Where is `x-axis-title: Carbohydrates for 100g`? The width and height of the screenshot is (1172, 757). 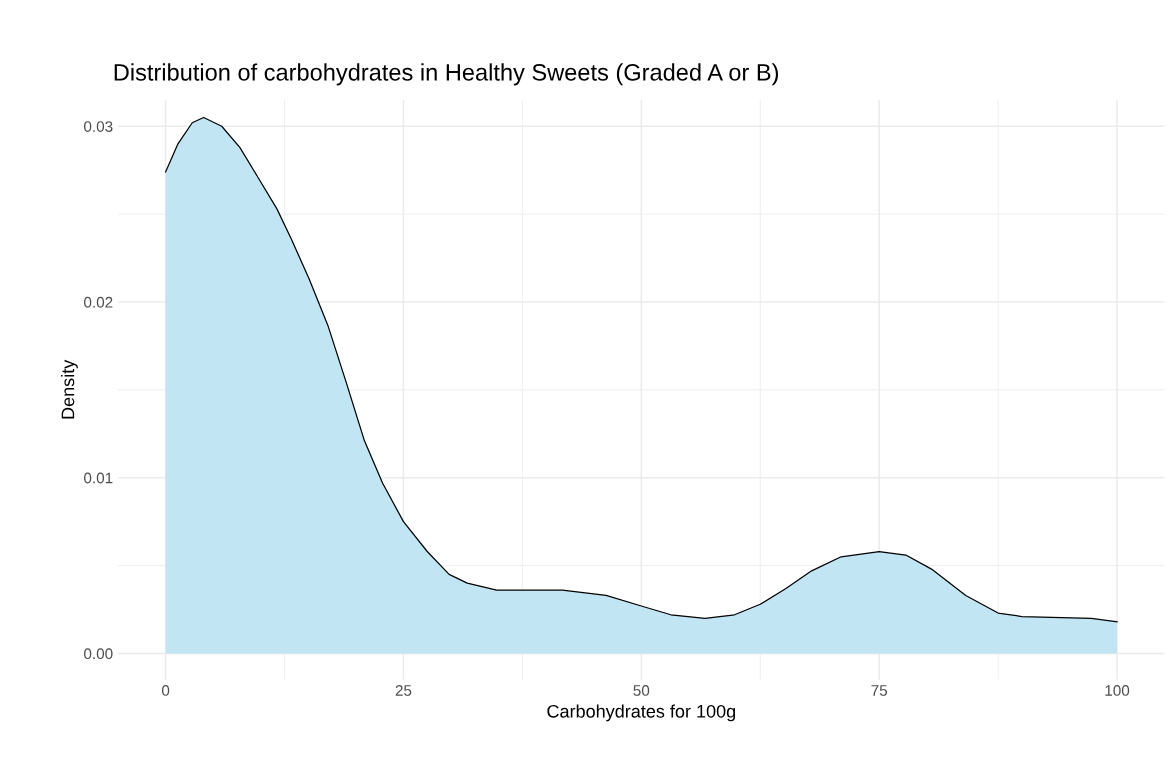
x-axis-title: Carbohydrates for 100g is located at coordinates (641, 713).